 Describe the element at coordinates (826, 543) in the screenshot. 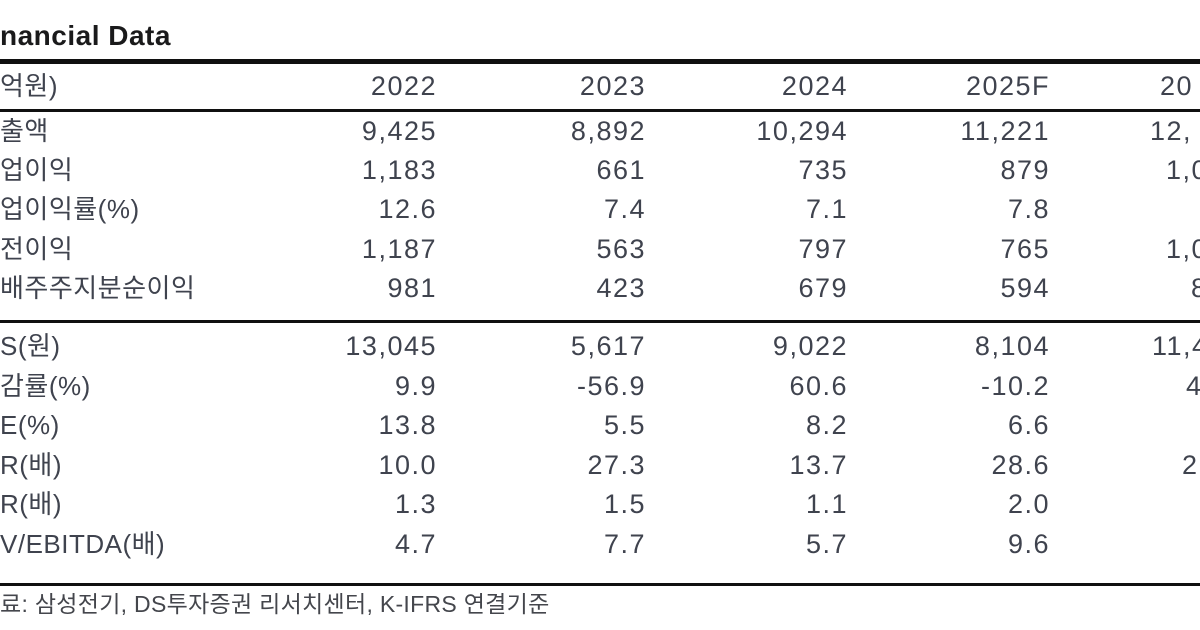

I see `cell-2024: 5.7` at that location.